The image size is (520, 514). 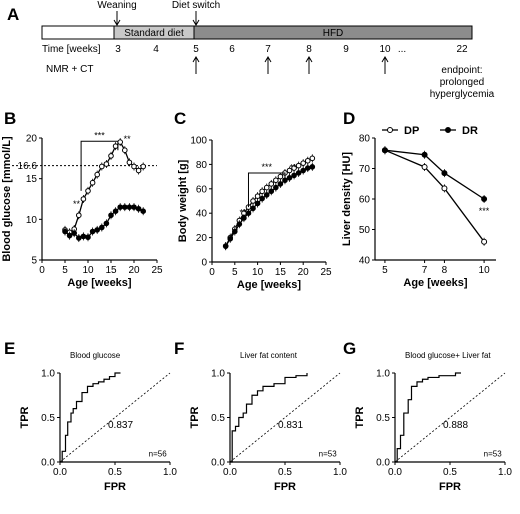 I want to click on roc-curve, so click(x=90, y=417).